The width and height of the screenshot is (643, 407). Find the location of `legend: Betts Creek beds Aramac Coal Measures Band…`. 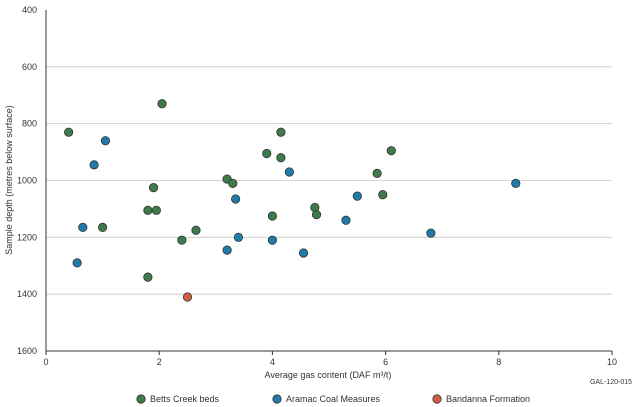

legend: Betts Creek beds Aramac Coal Measures Band… is located at coordinates (333, 399).